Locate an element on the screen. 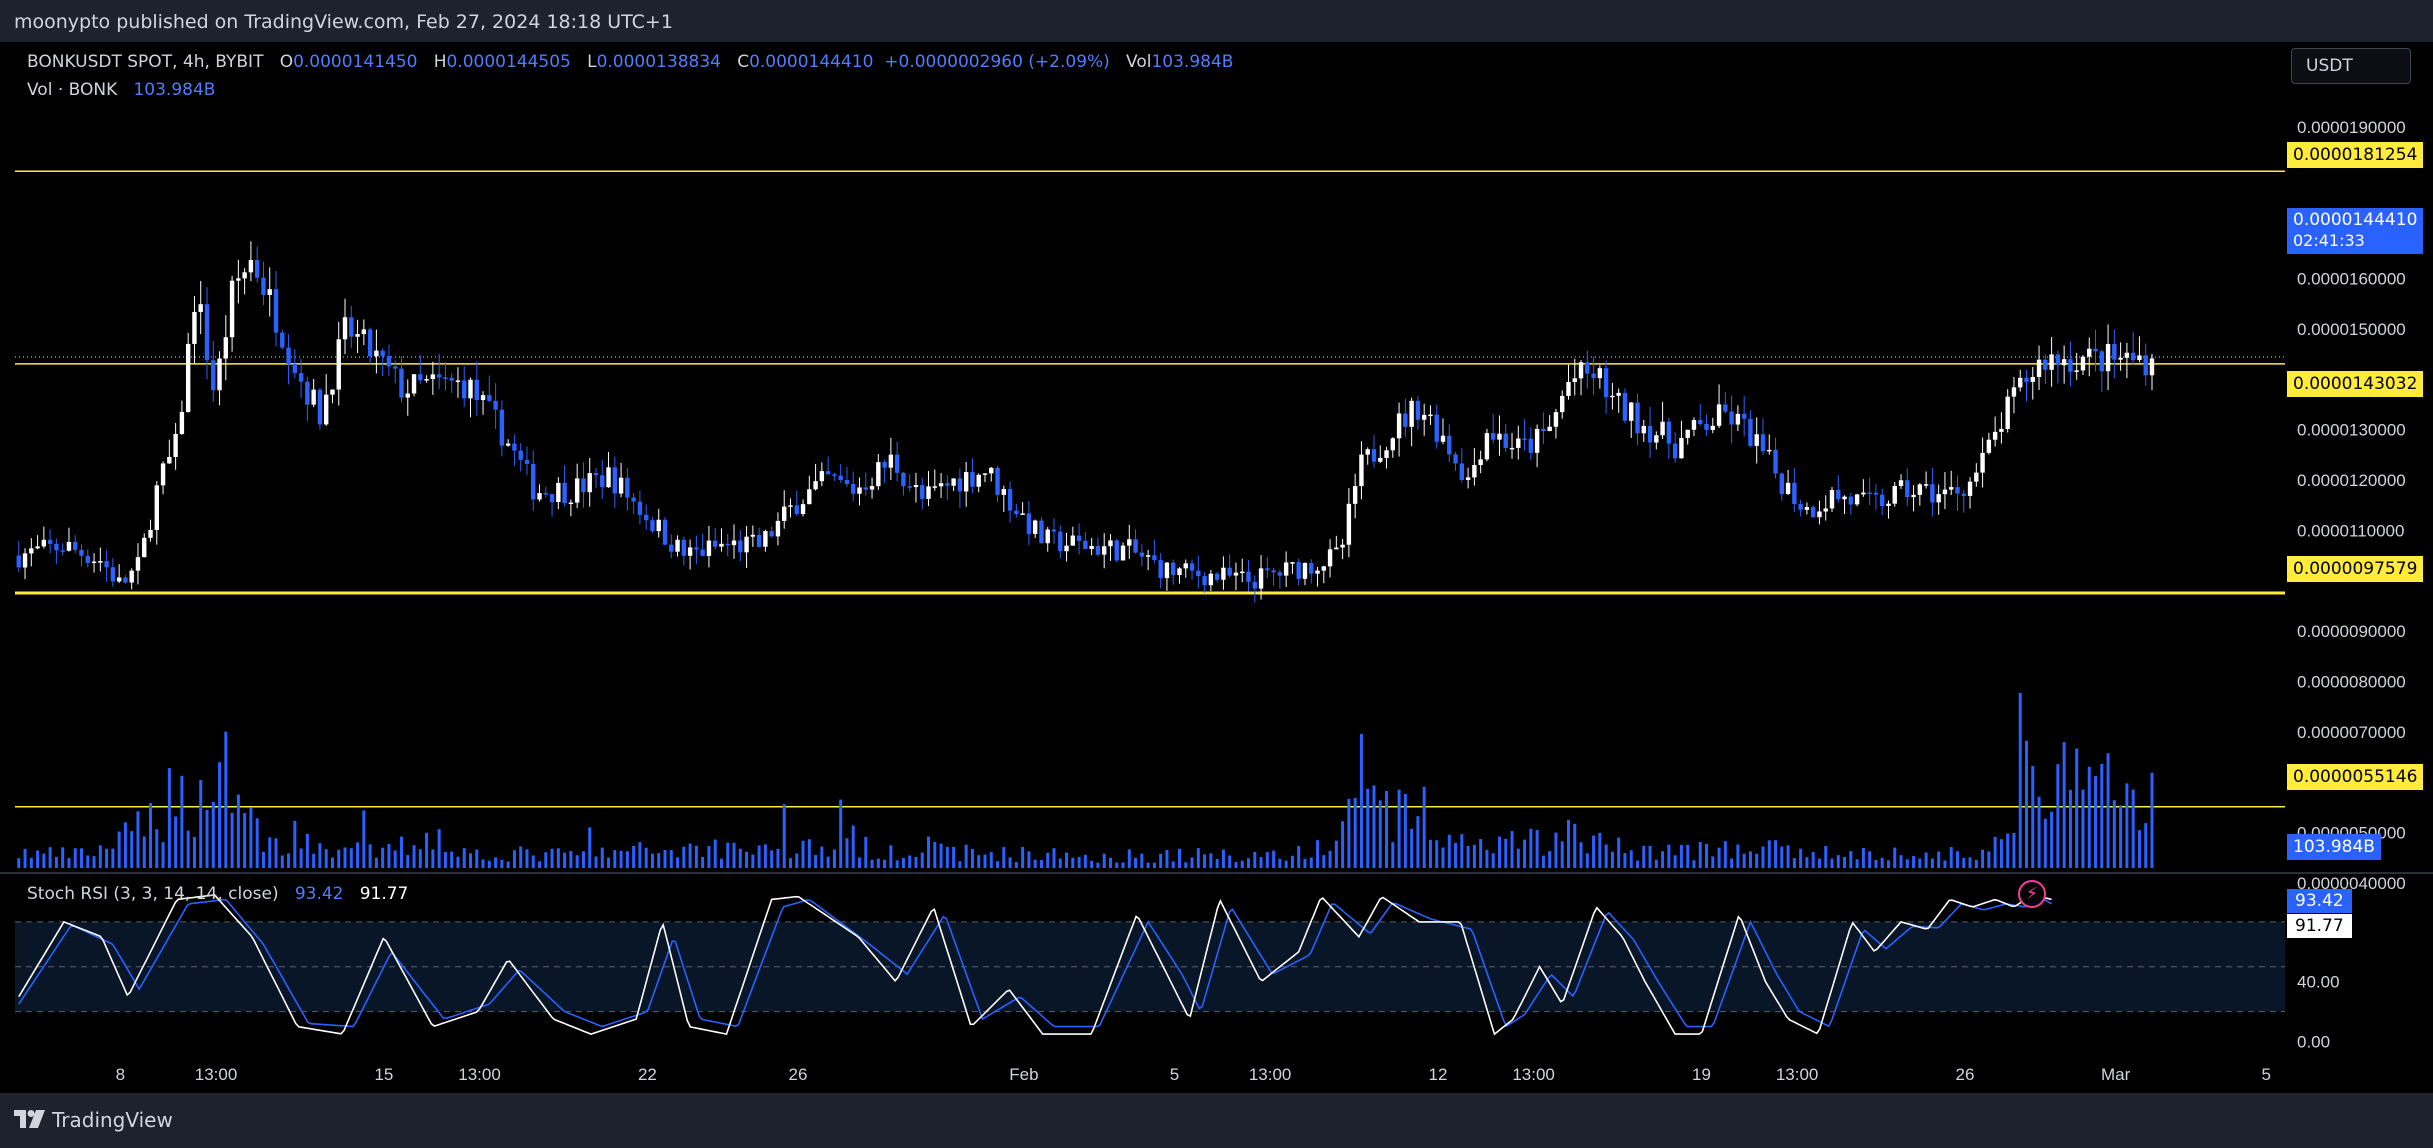 The image size is (2433, 1148). hline-tag-097579: 0.0000097579 is located at coordinates (2355, 569).